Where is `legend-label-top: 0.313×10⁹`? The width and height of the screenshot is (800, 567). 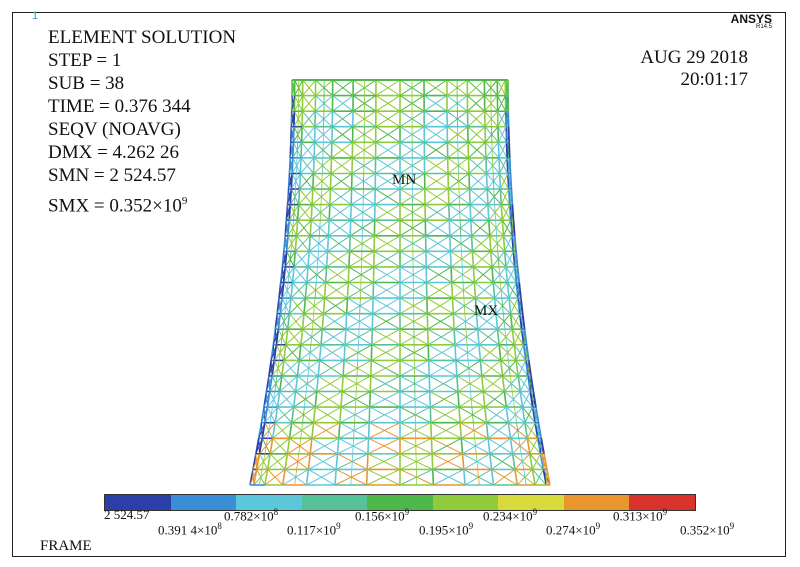
legend-label-top: 0.313×10⁹ is located at coordinates (640, 515).